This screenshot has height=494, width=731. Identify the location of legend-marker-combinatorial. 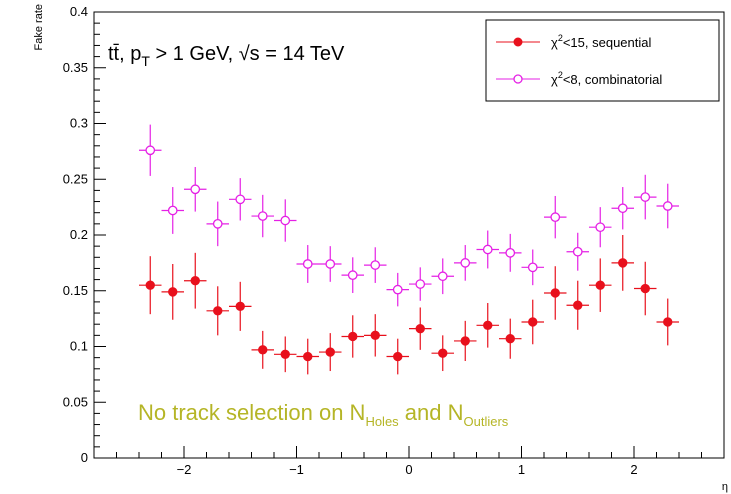
(518, 79).